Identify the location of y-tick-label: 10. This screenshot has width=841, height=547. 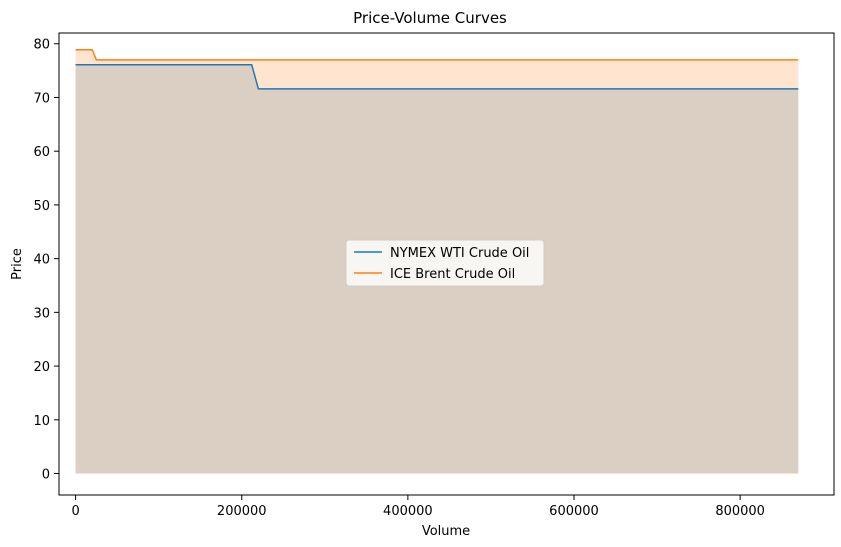
(41, 421).